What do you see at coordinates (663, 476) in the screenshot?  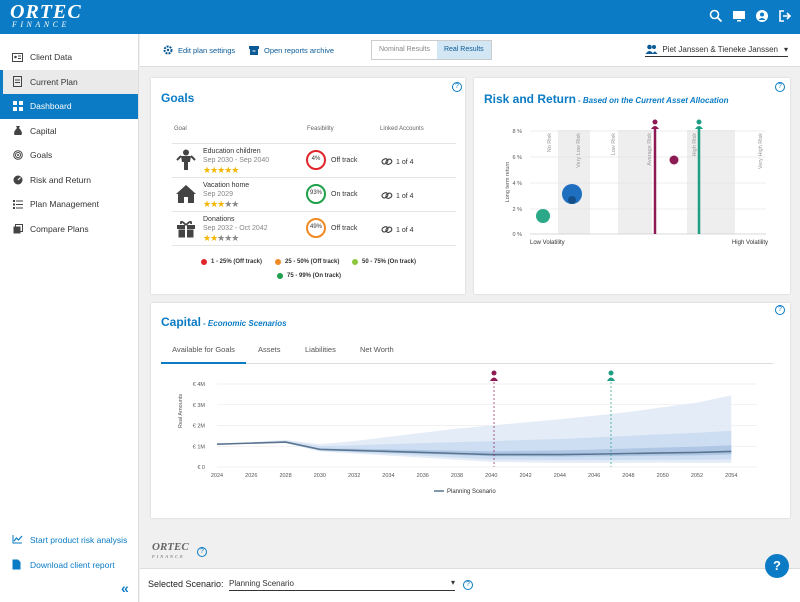 I see `x-tick-label: 2050` at bounding box center [663, 476].